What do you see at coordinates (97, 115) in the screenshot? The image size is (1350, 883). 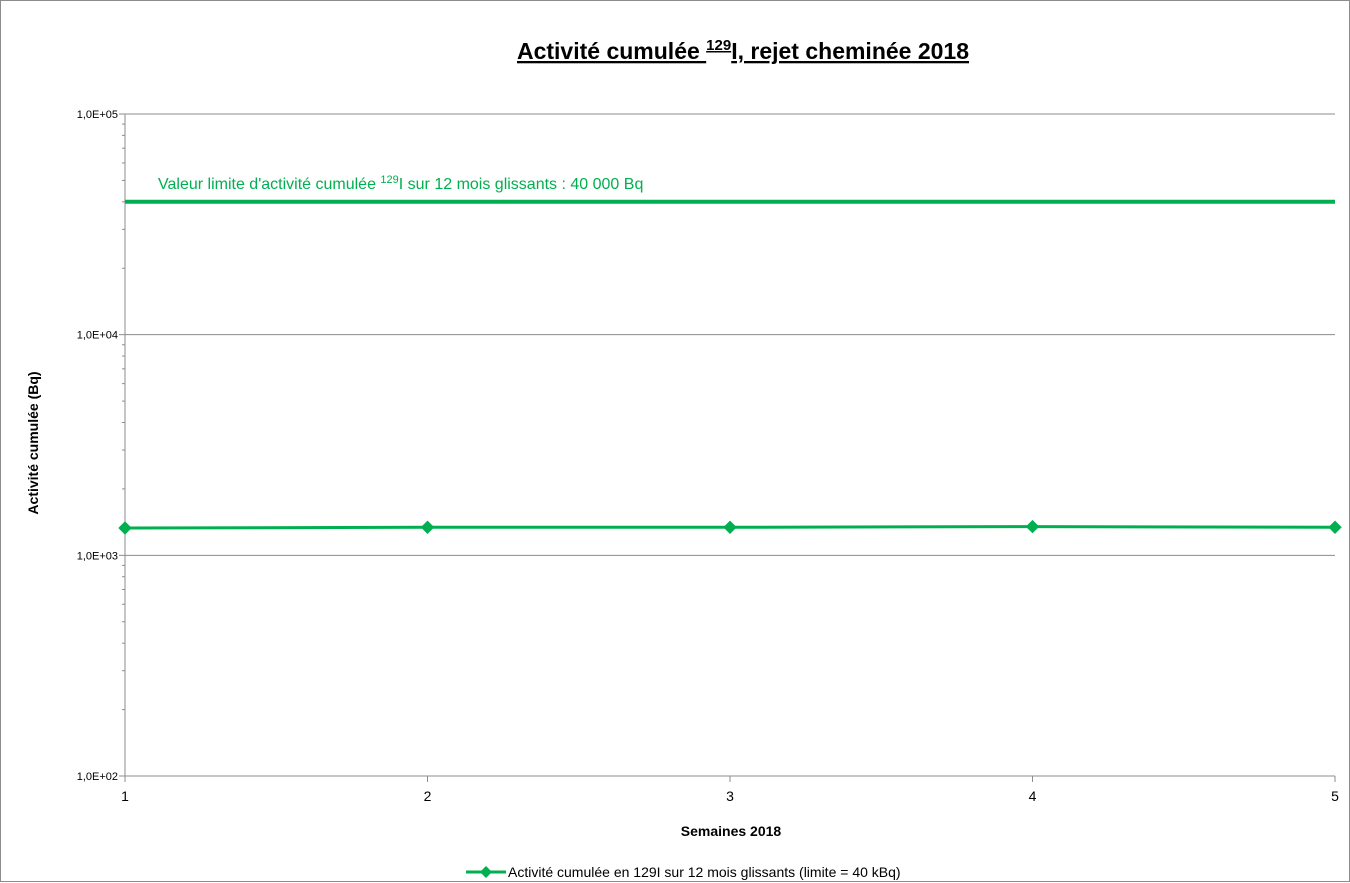 I see `y-tick-label-3: 1,0E+05` at bounding box center [97, 115].